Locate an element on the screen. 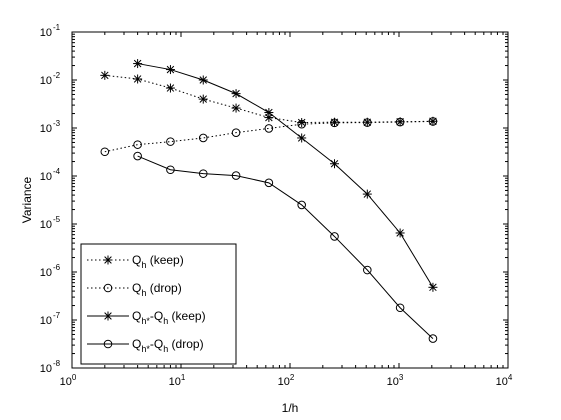  legend-entry: Qh*-Qh (keep) is located at coordinates (146, 317).